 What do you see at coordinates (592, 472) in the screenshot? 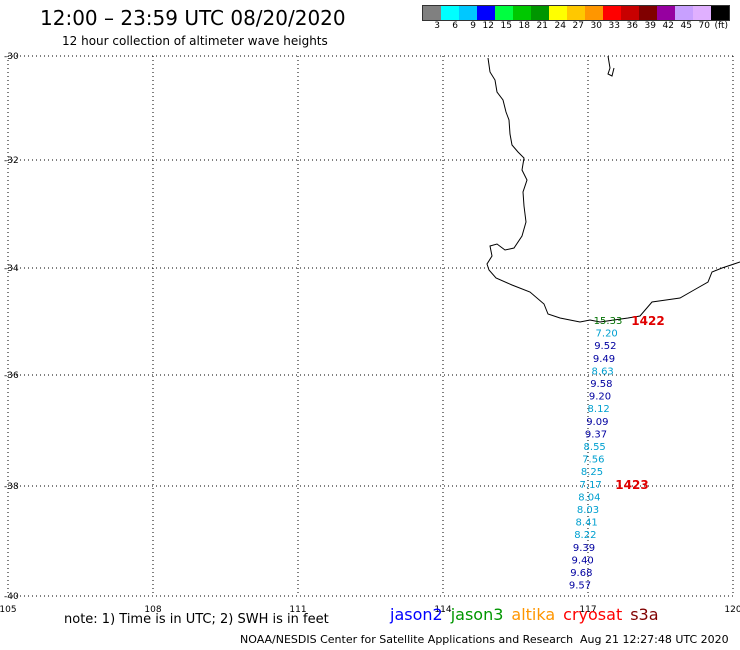
I see `wave-height-label: 8.25` at bounding box center [592, 472].